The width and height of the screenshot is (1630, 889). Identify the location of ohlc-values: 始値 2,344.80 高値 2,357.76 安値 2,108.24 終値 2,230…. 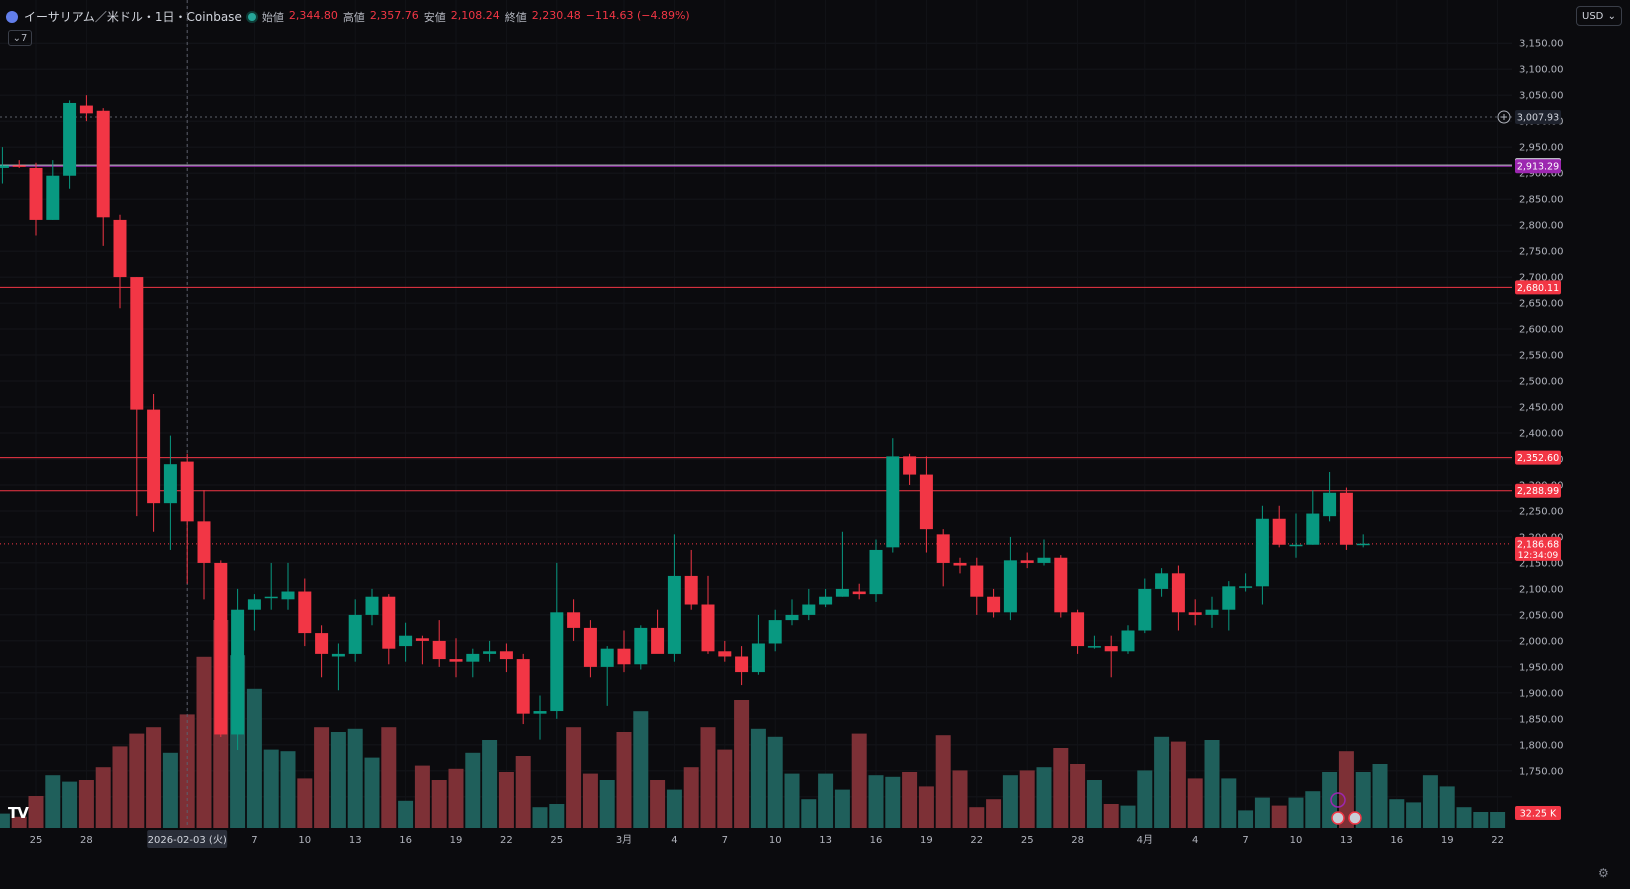
(476, 17).